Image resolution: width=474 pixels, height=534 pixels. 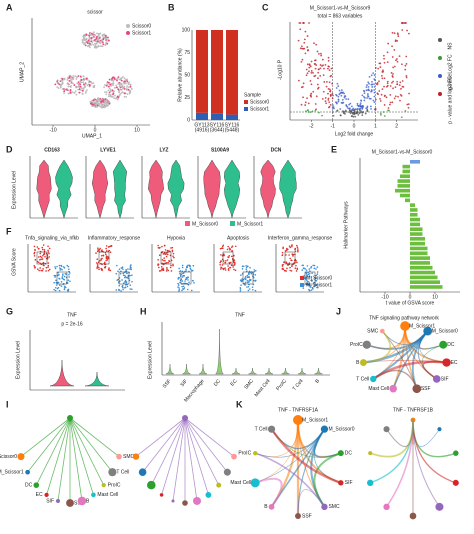 I want to click on x-tick-label: EC, so click(x=233, y=382).